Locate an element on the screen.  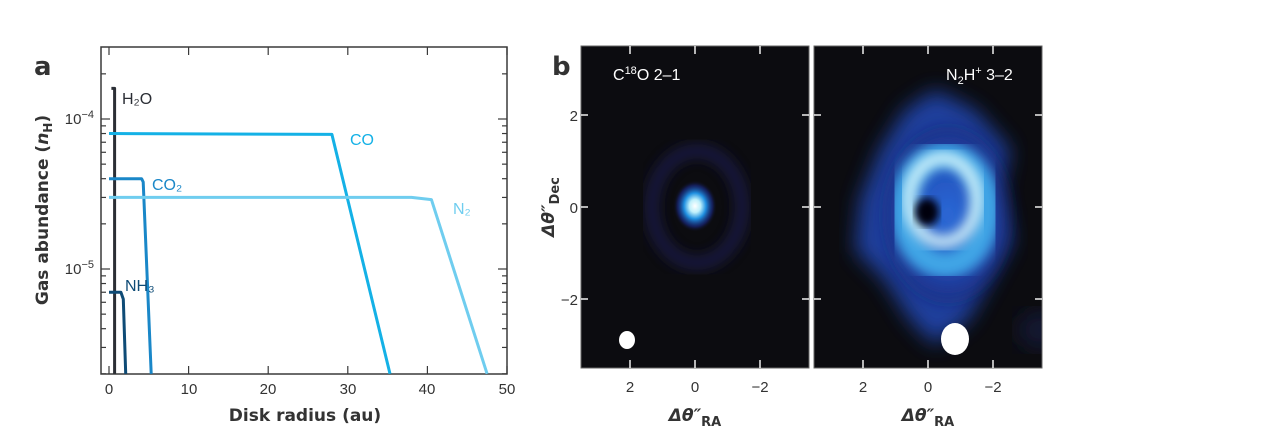
x-axis-label: Disk radius (au) is located at coordinates (305, 416).